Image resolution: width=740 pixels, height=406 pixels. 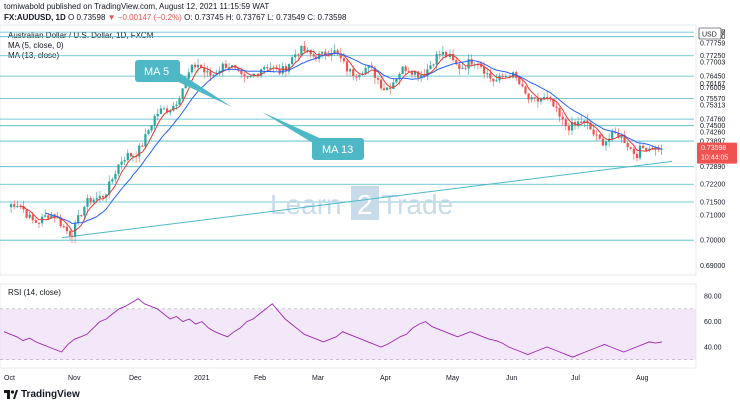 I want to click on y-tick-label: 0.74760, so click(x=712, y=120).